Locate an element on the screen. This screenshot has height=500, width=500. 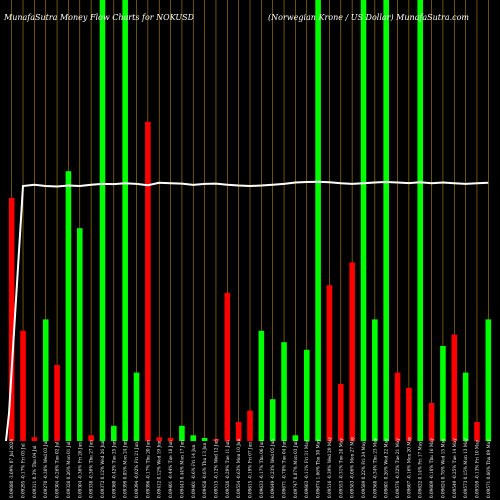
x-tick-label: 0.09401 -0.44% Tue 18 Jun is located at coordinates (170, 469).